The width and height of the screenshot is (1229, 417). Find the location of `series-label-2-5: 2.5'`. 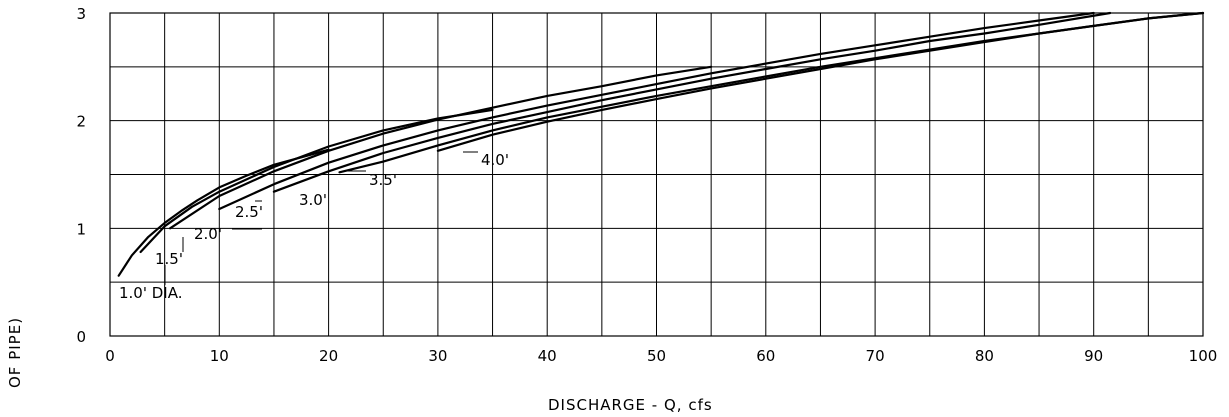

series-label-2-5: 2.5' is located at coordinates (249, 212).